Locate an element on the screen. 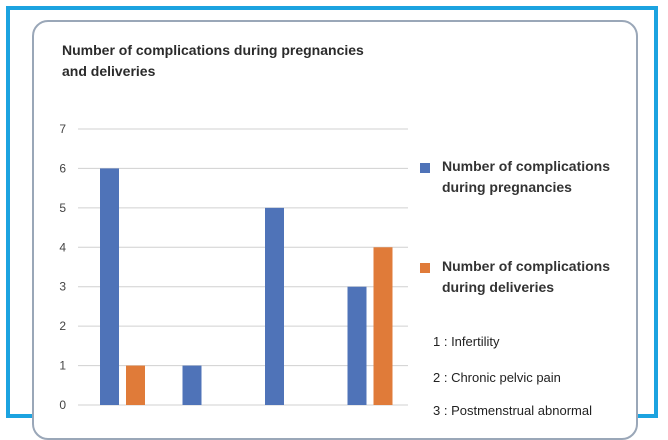 The width and height of the screenshot is (668, 440). y-tick-label: 7 is located at coordinates (62, 129).